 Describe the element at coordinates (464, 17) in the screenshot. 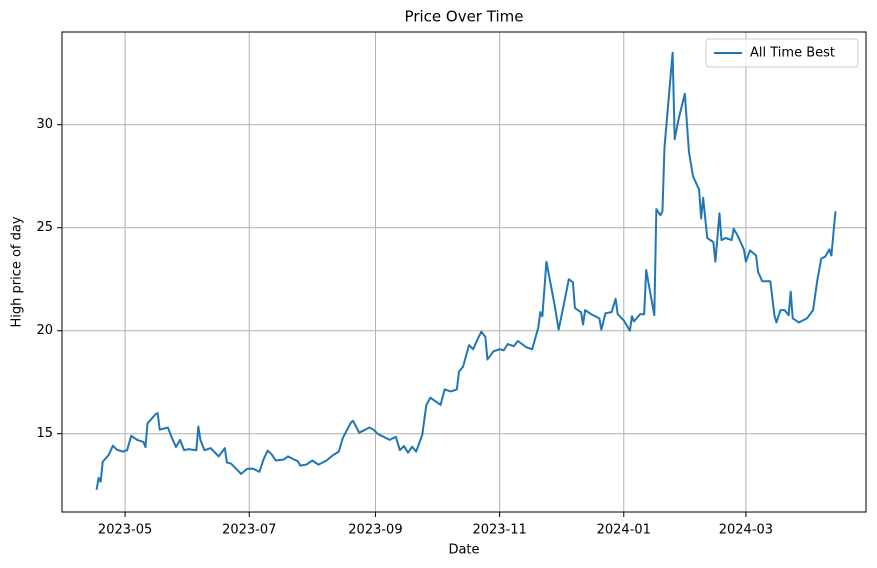

I see `chart-title: Price Over Time` at that location.